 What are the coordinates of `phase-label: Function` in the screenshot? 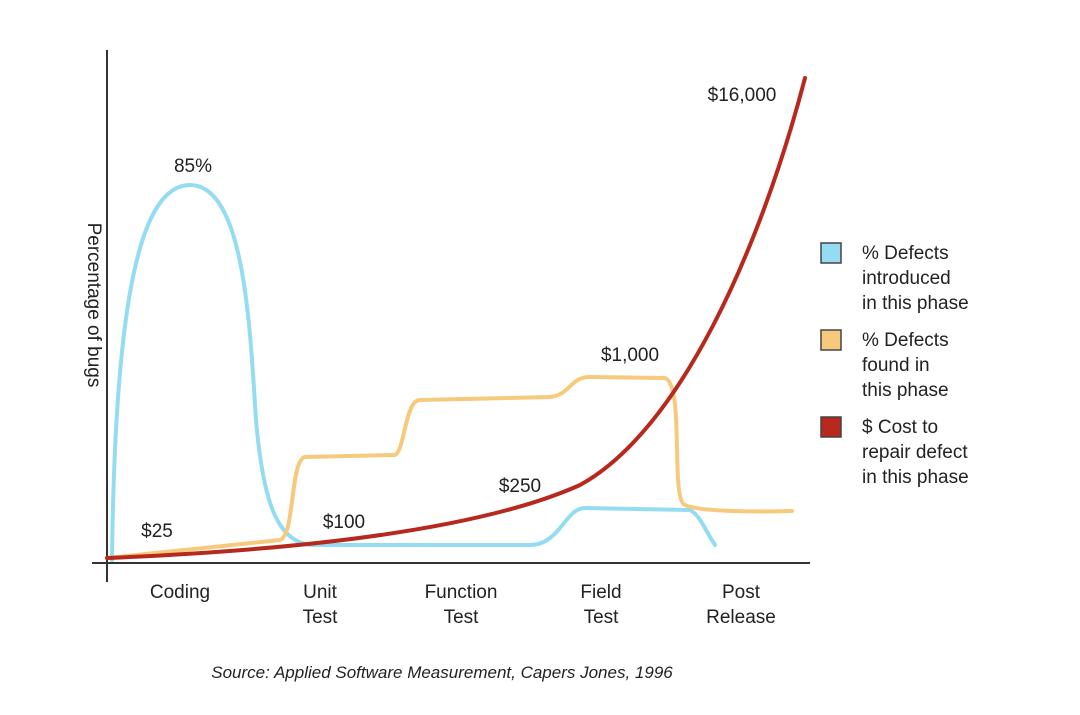 It's located at (461, 592).